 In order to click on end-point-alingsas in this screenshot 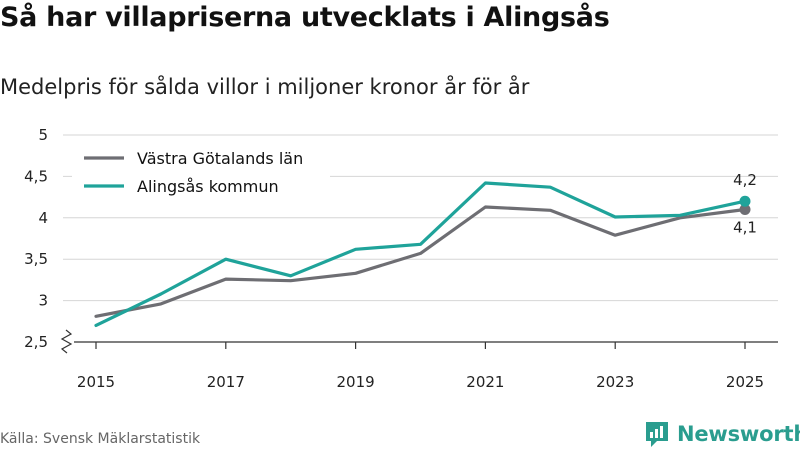, I will do `click(745, 201)`.